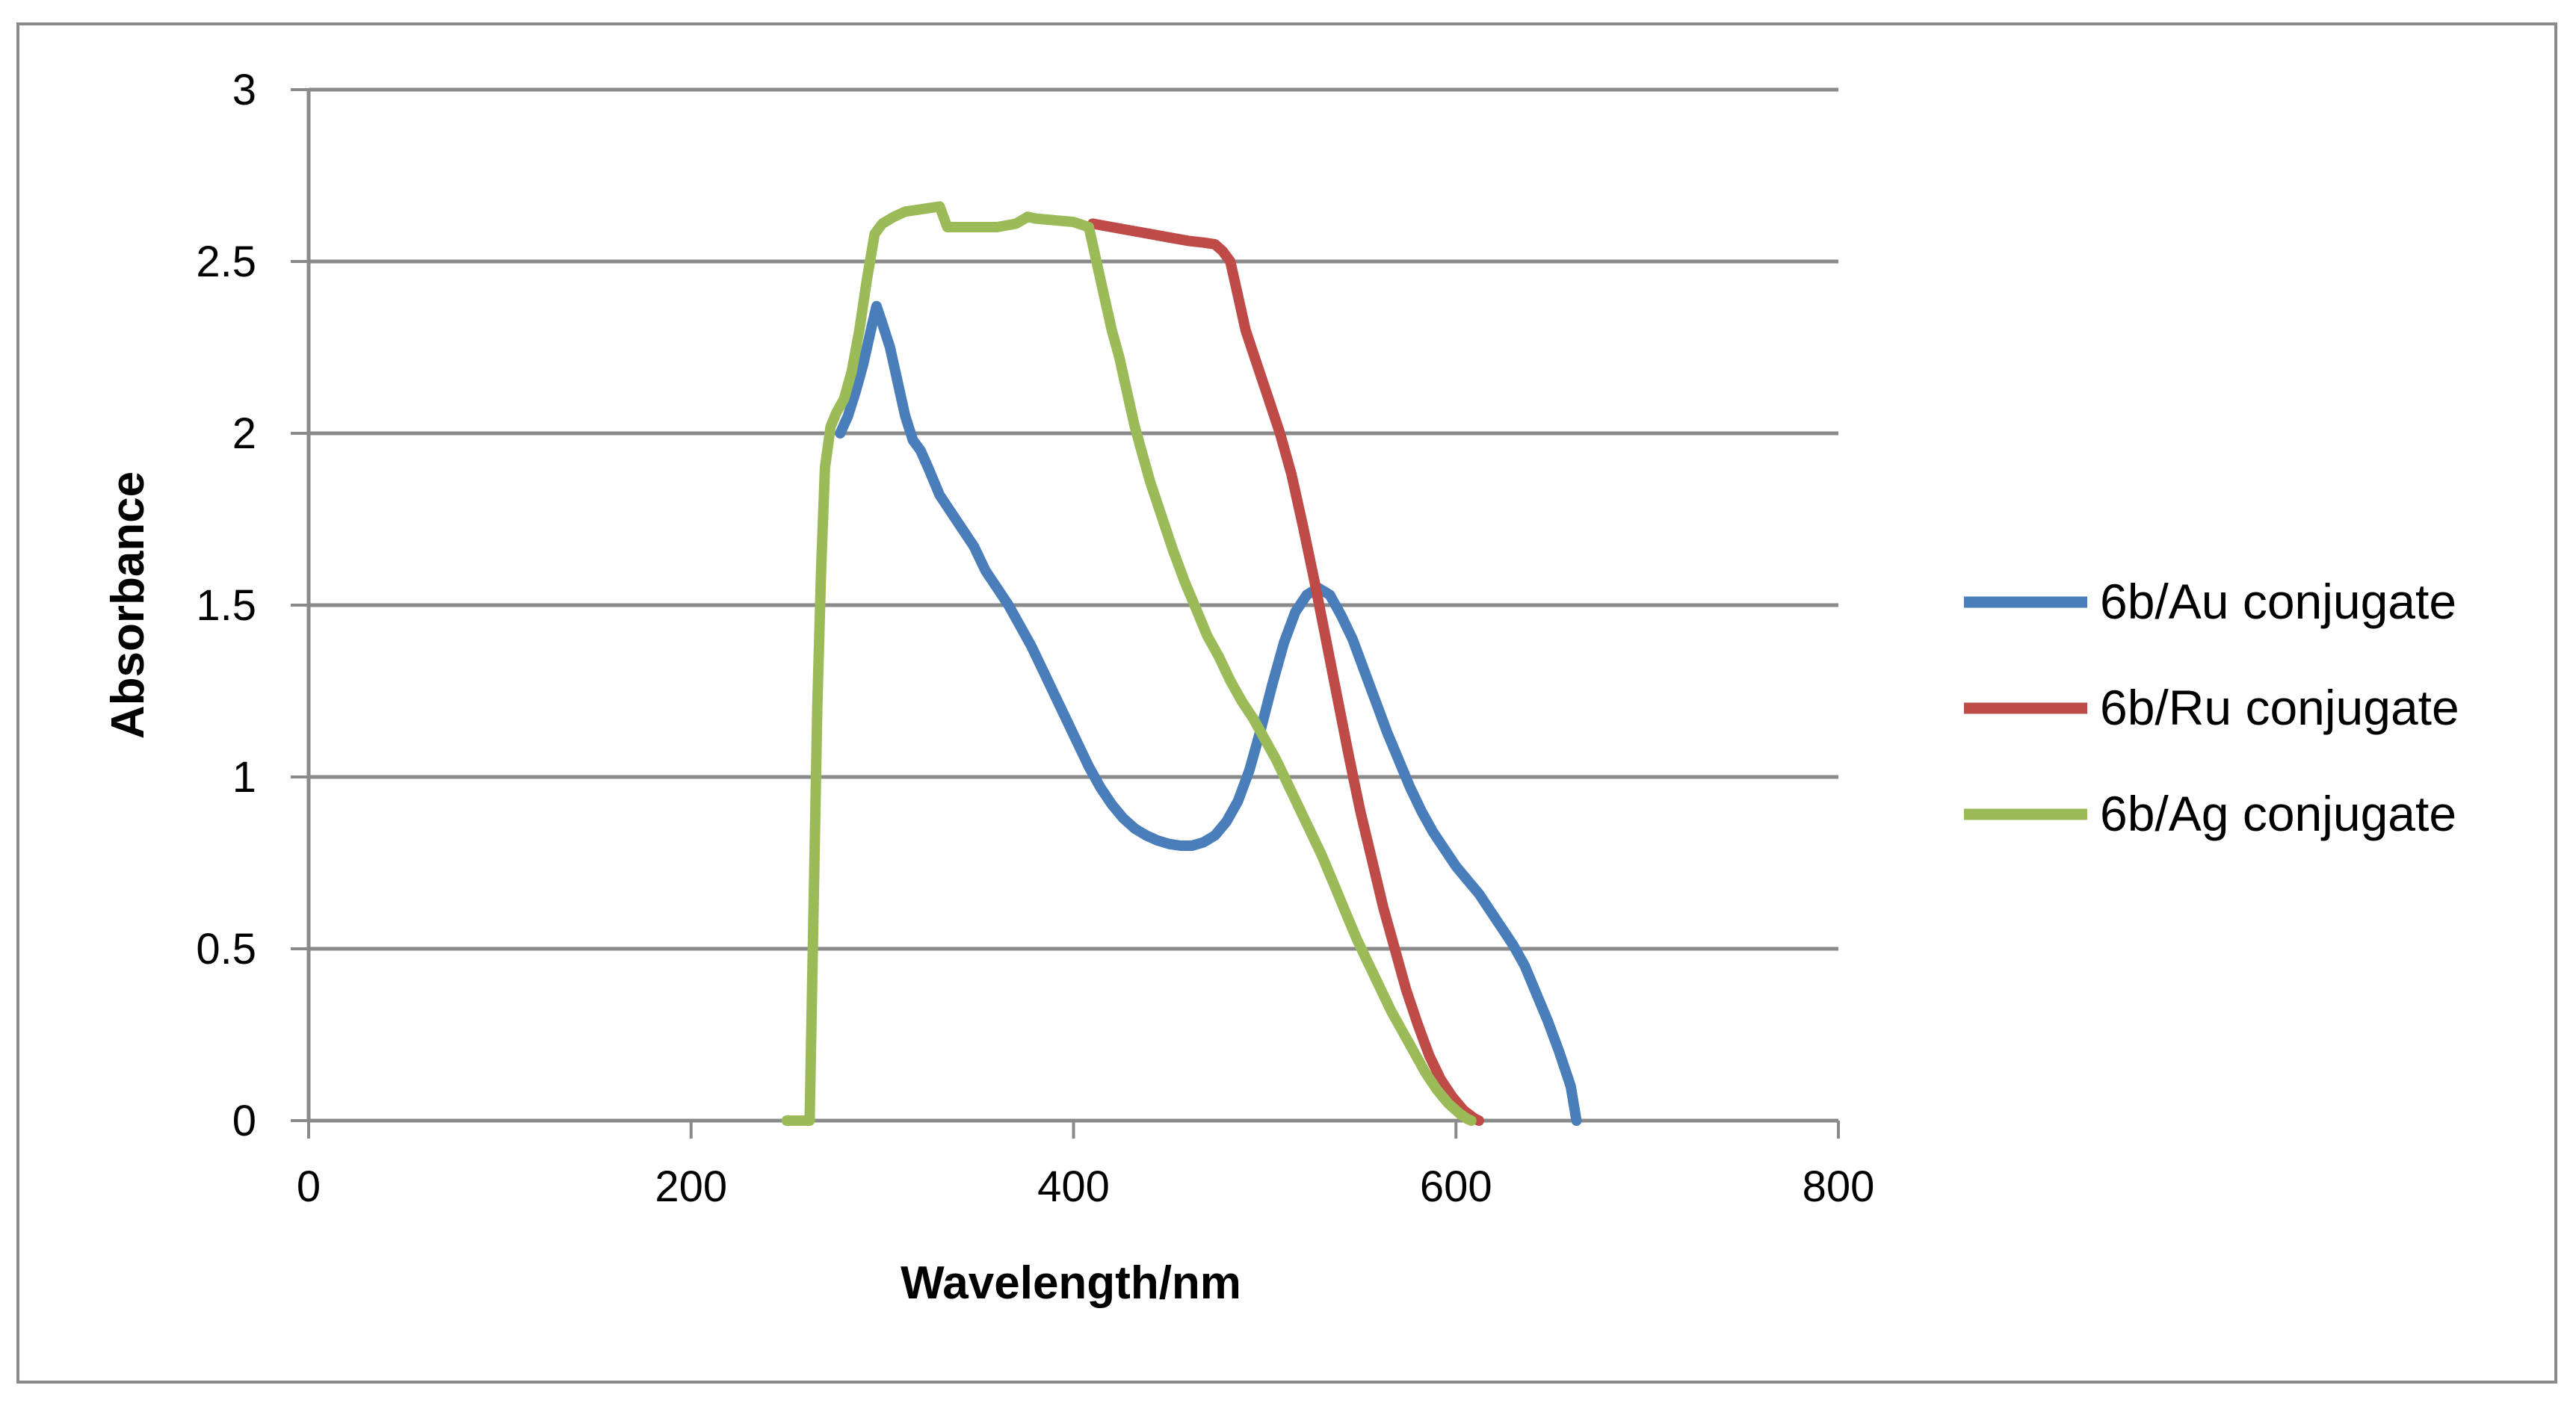 The image size is (2576, 1406). I want to click on y-tick-label: 0, so click(244, 1121).